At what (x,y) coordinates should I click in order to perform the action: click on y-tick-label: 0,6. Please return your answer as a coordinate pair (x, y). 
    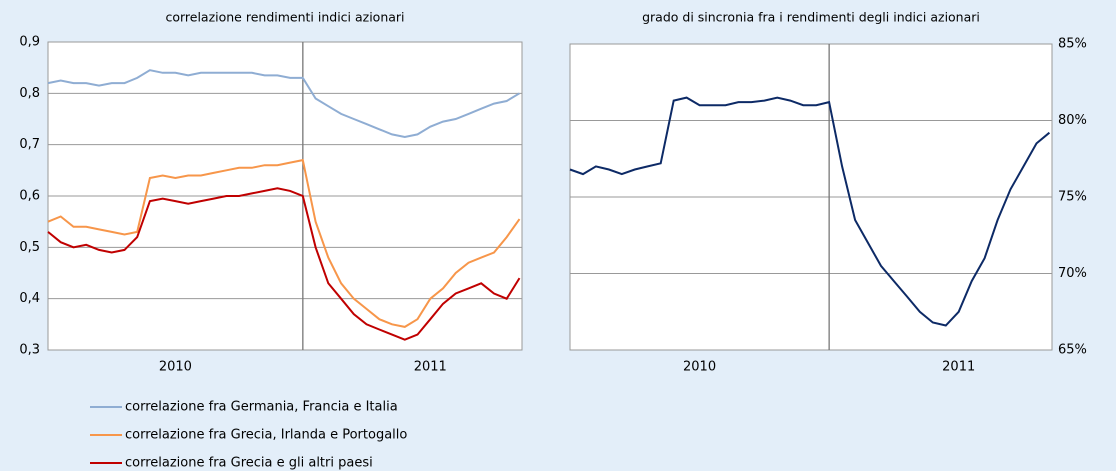
    Looking at the image, I should click on (29, 196).